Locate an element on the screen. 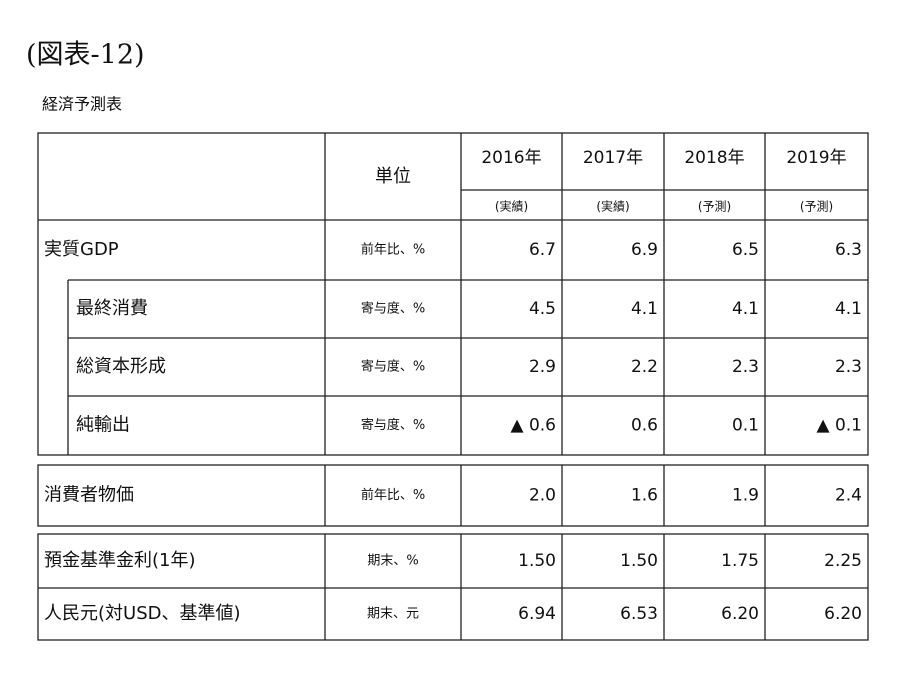 The width and height of the screenshot is (913, 678). row-value: 6.9 is located at coordinates (644, 250).